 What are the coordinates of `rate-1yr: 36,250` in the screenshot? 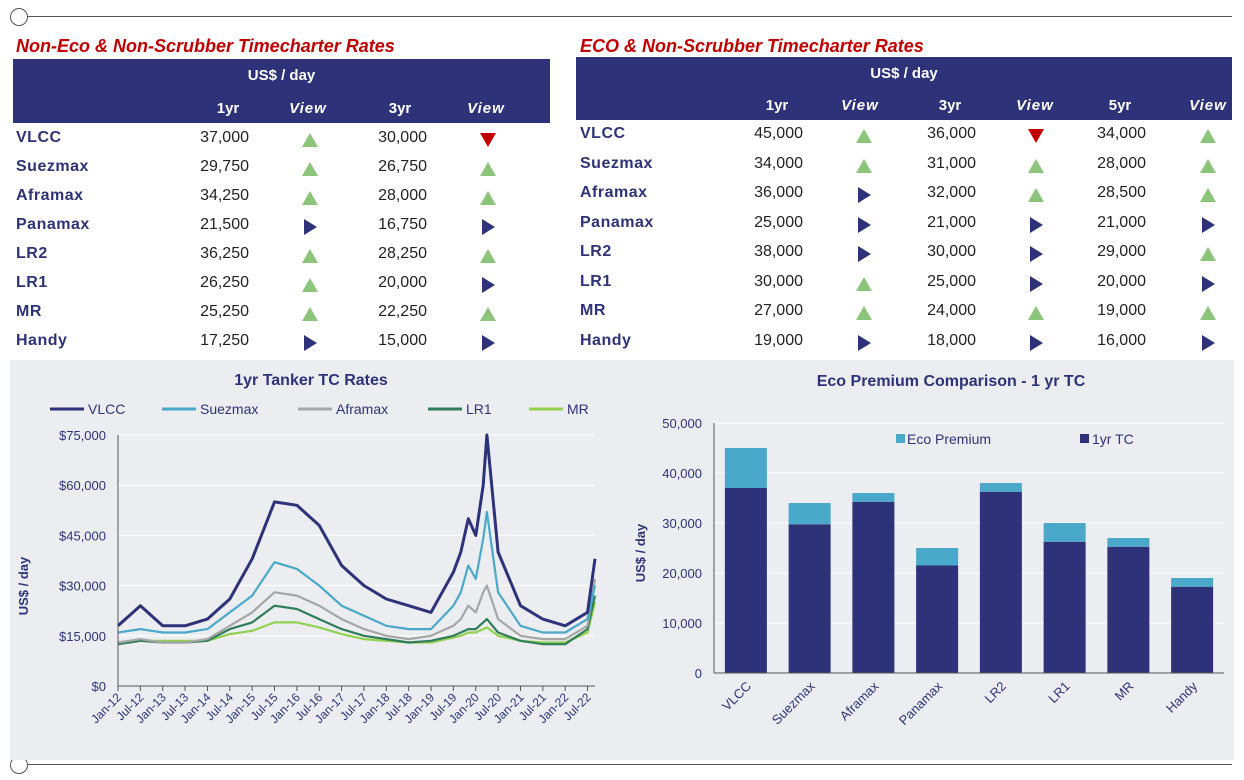 It's located at (224, 253).